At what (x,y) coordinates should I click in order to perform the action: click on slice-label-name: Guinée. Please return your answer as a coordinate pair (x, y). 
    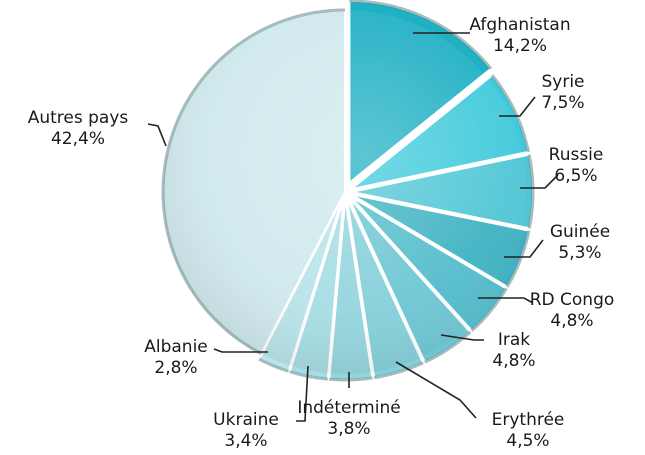
    Looking at the image, I should click on (580, 232).